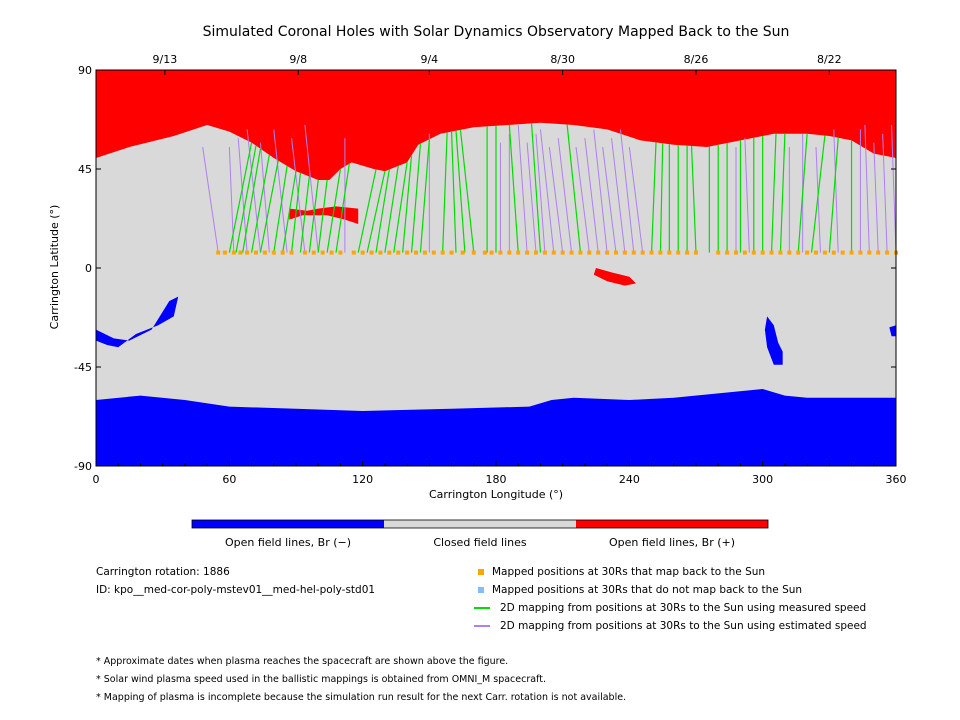 This screenshot has width=960, height=720. I want to click on colorbar-label: Open field lines, Br (+), so click(672, 542).